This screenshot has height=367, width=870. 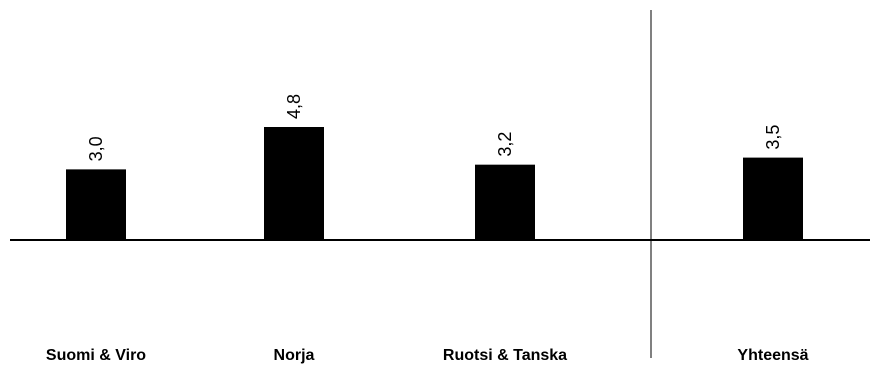 I want to click on category-label-norja: Norja, so click(x=294, y=355).